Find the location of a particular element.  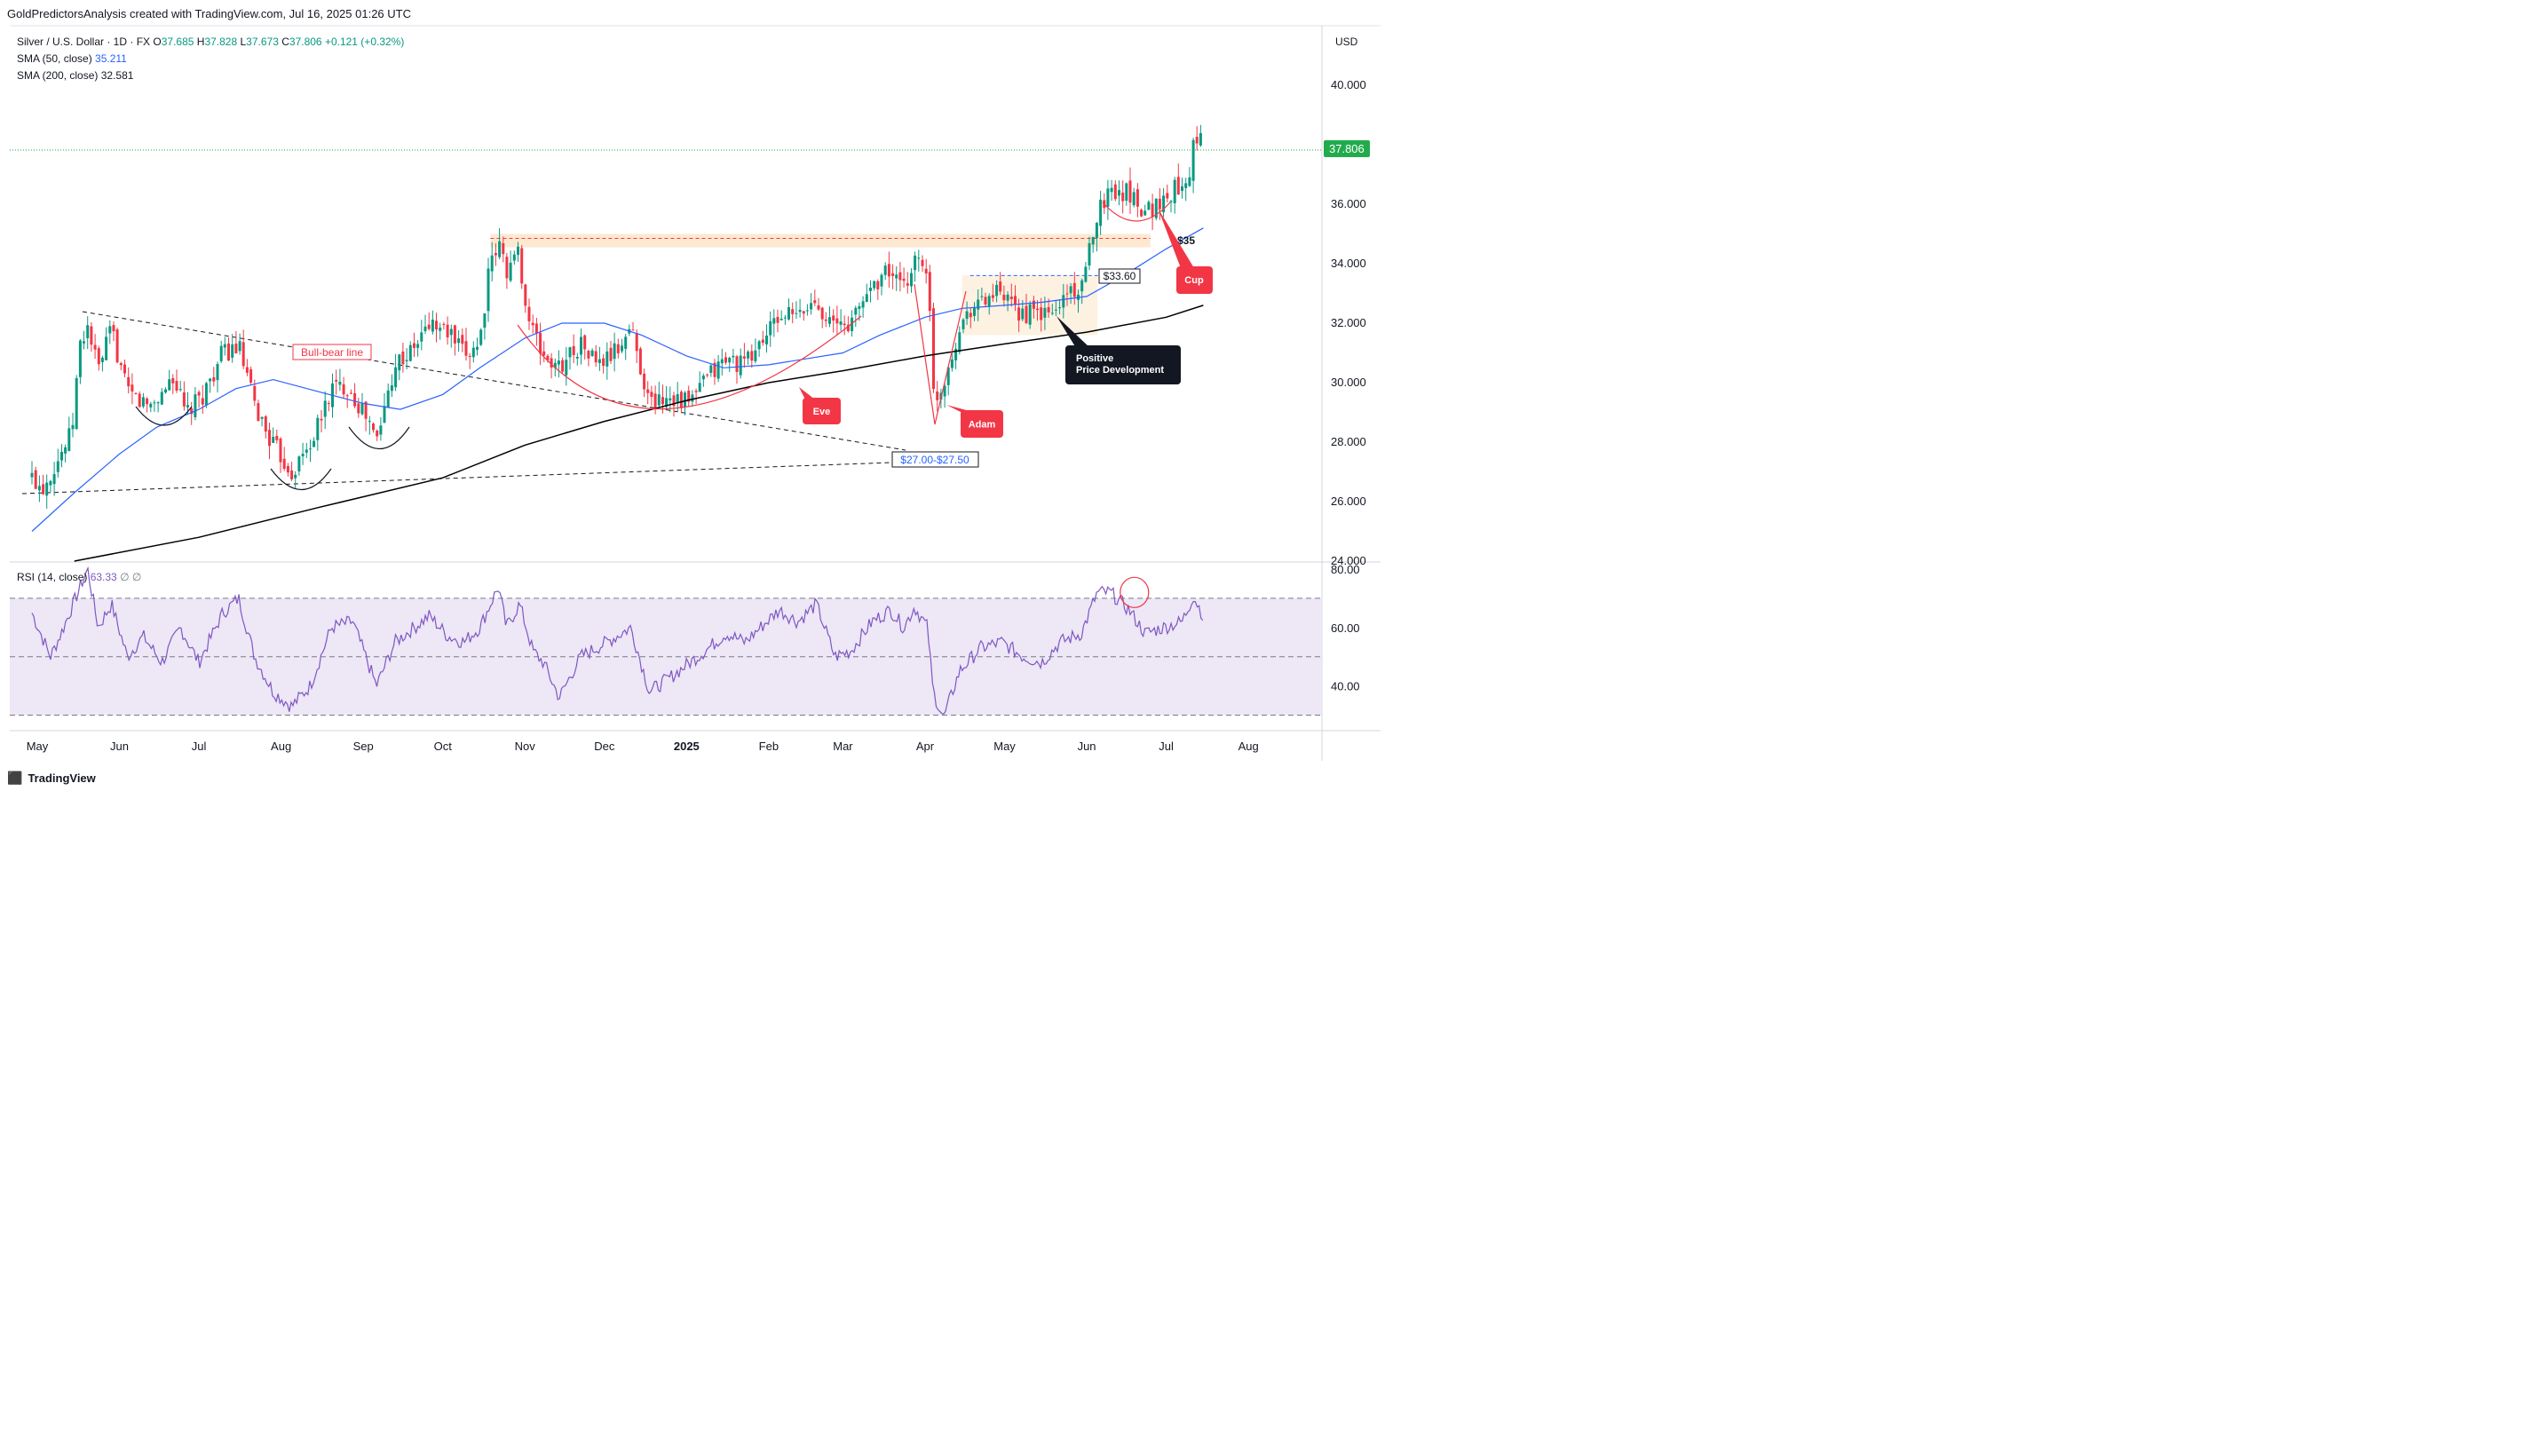

rsi-legend: RSI (14, close) 63.33 ∅ ∅ is located at coordinates (79, 577).